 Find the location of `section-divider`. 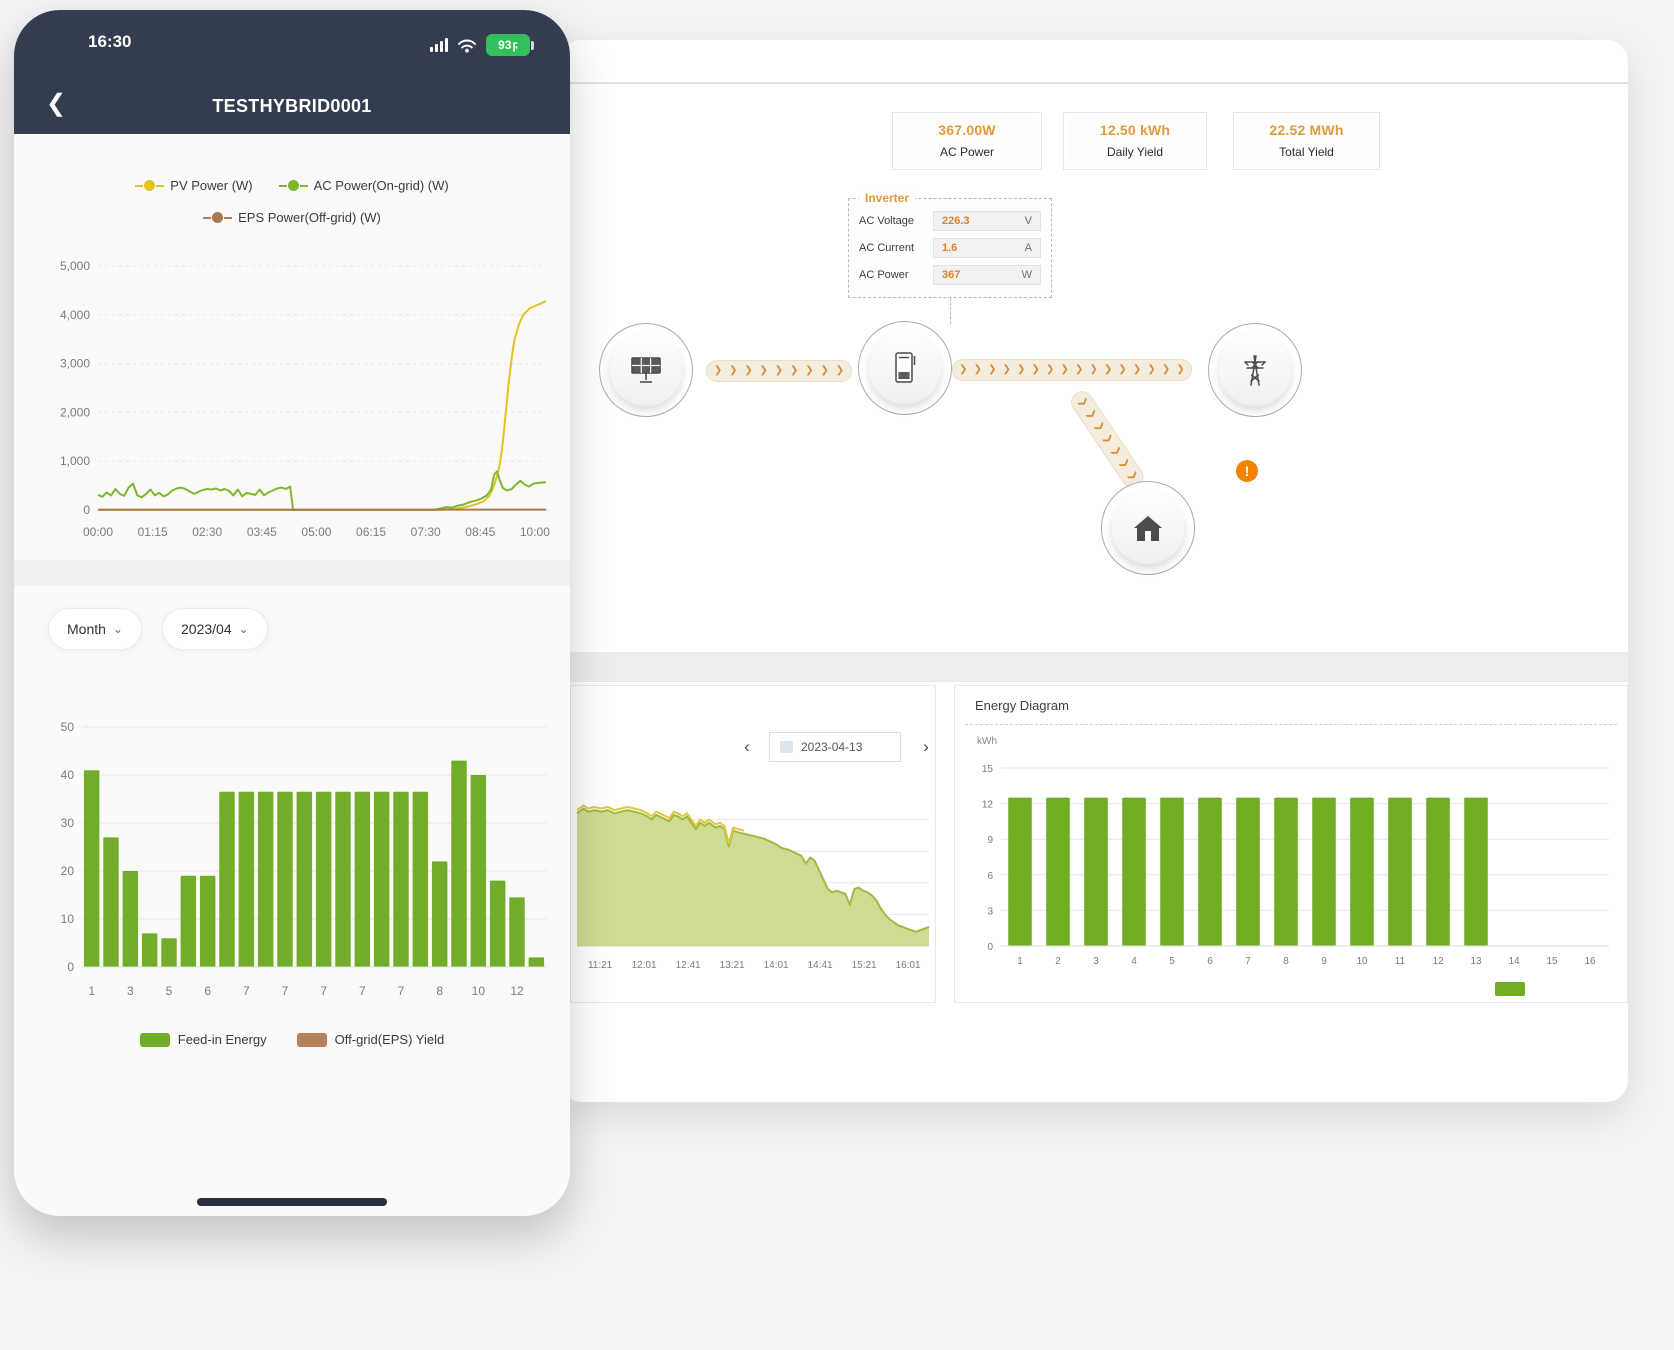

section-divider is located at coordinates (1094, 667).